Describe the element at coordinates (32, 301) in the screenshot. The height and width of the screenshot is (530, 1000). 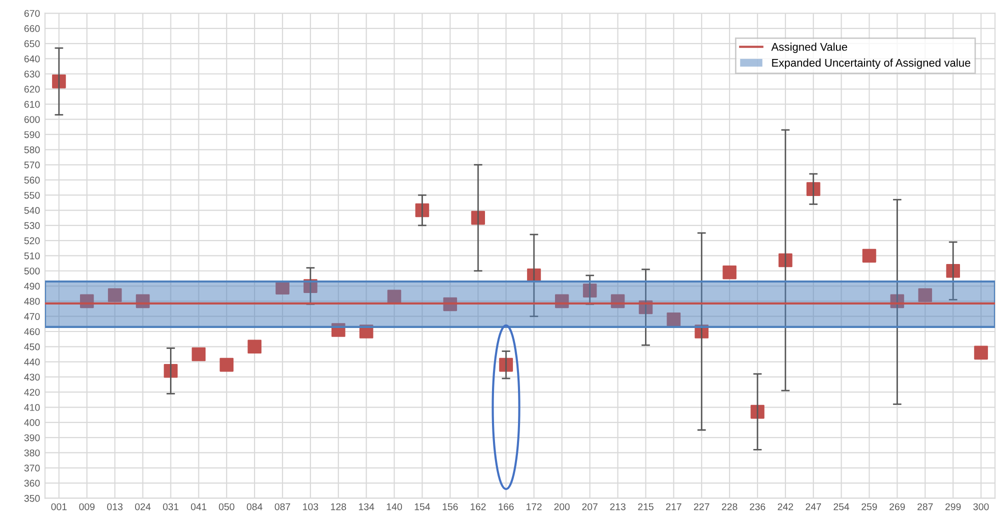
I see `y-tick-label: 480` at that location.